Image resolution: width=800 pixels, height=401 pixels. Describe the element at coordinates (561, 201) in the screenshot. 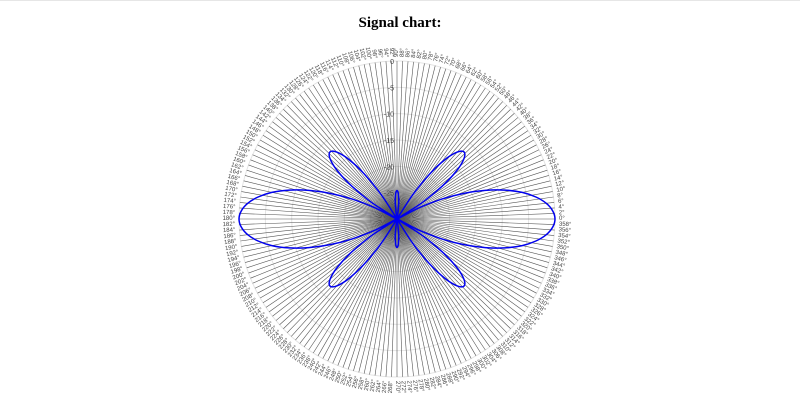

I see `angular-tick-label: 6°` at that location.